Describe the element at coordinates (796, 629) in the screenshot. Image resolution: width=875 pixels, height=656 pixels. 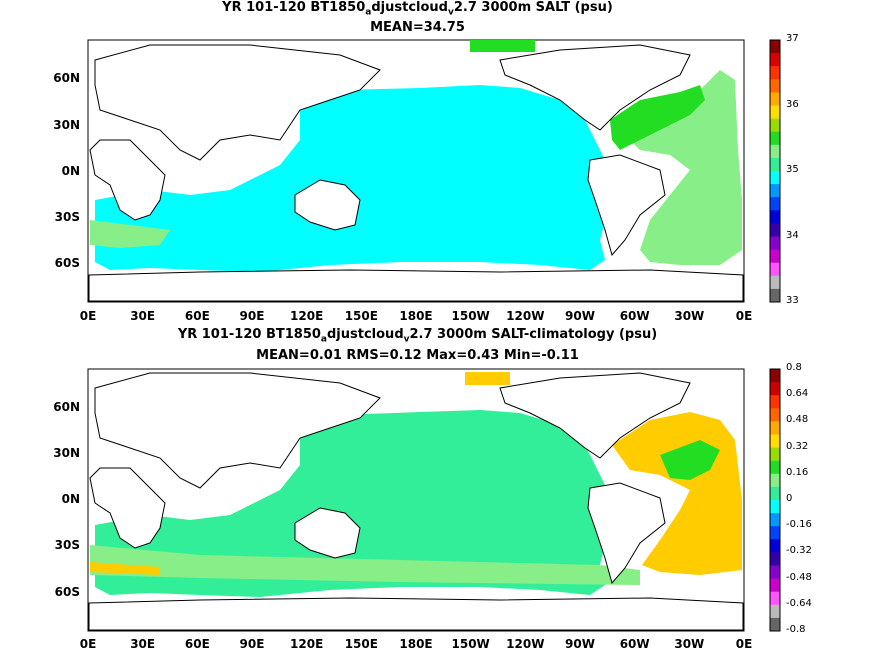
I see `bottom-colorbar-tick: -0.8` at that location.